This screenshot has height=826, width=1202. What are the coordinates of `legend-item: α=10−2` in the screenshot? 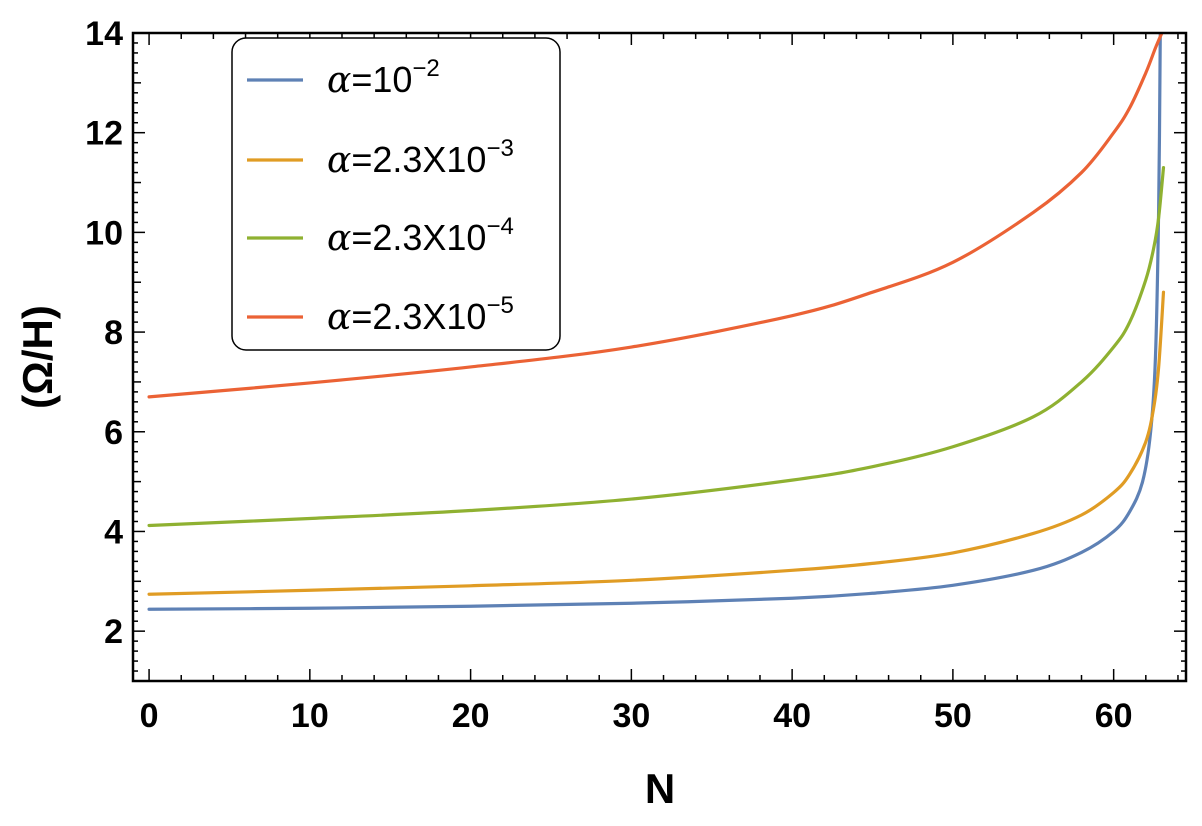 It's located at (343, 78).